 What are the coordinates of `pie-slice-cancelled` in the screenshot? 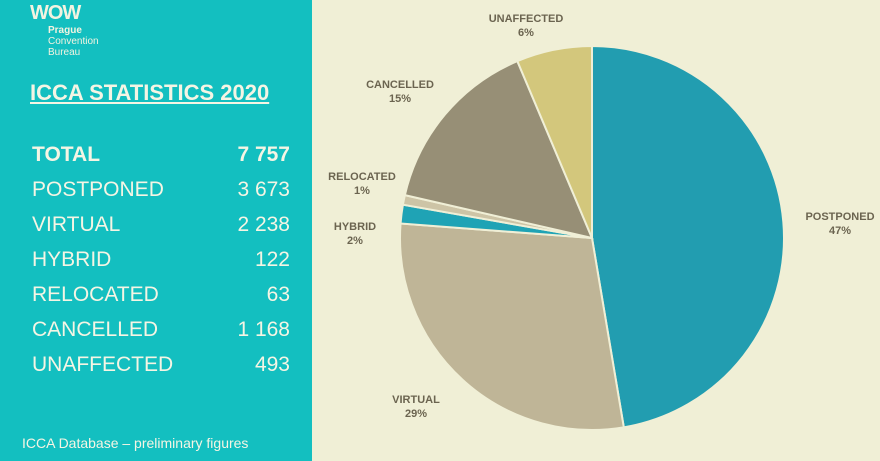 It's located at (498, 149).